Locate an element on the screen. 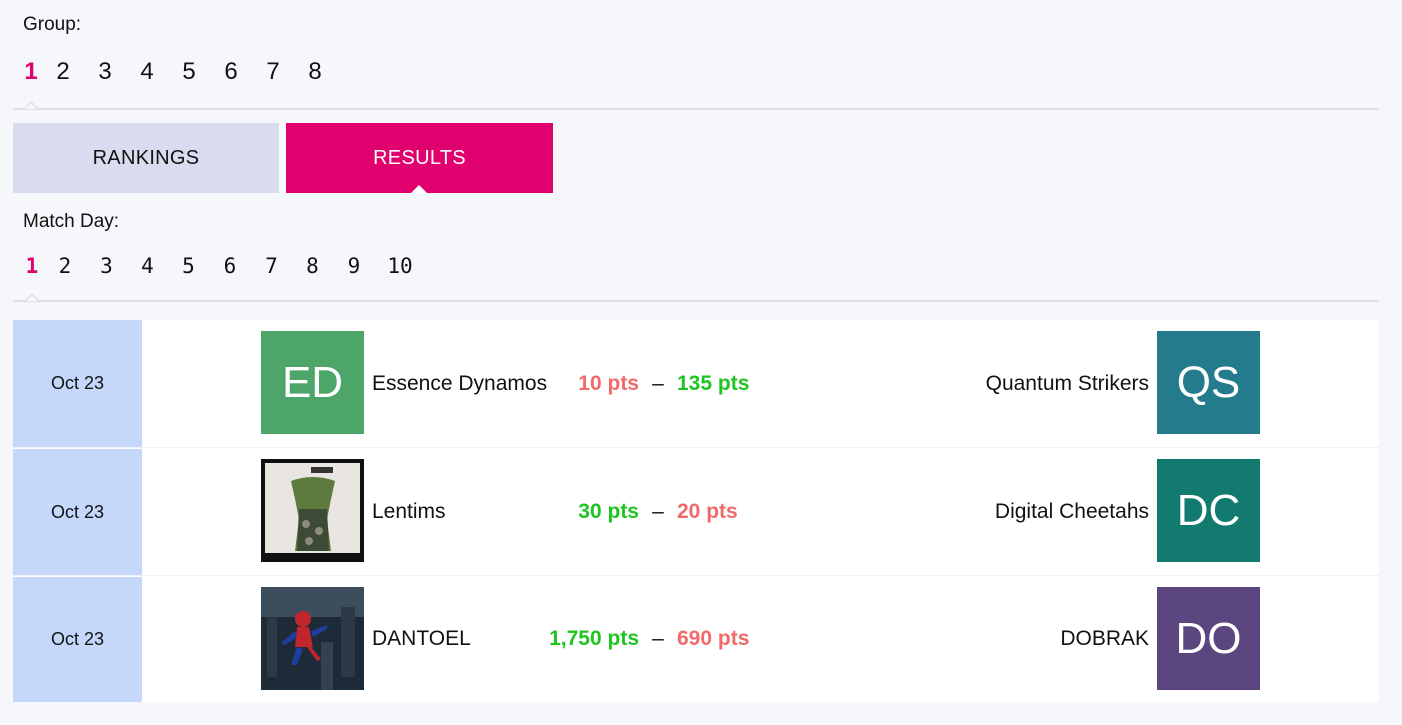 Image resolution: width=1402 pixels, height=725 pixels. match-day-option-10: 10 is located at coordinates (400, 266).